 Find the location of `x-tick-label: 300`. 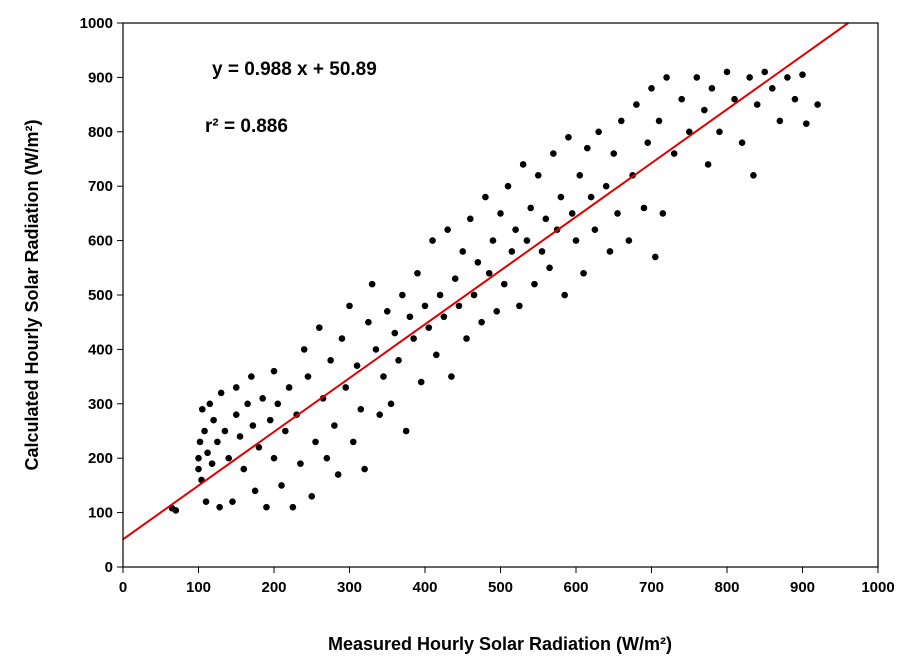

x-tick-label: 300 is located at coordinates (349, 587).